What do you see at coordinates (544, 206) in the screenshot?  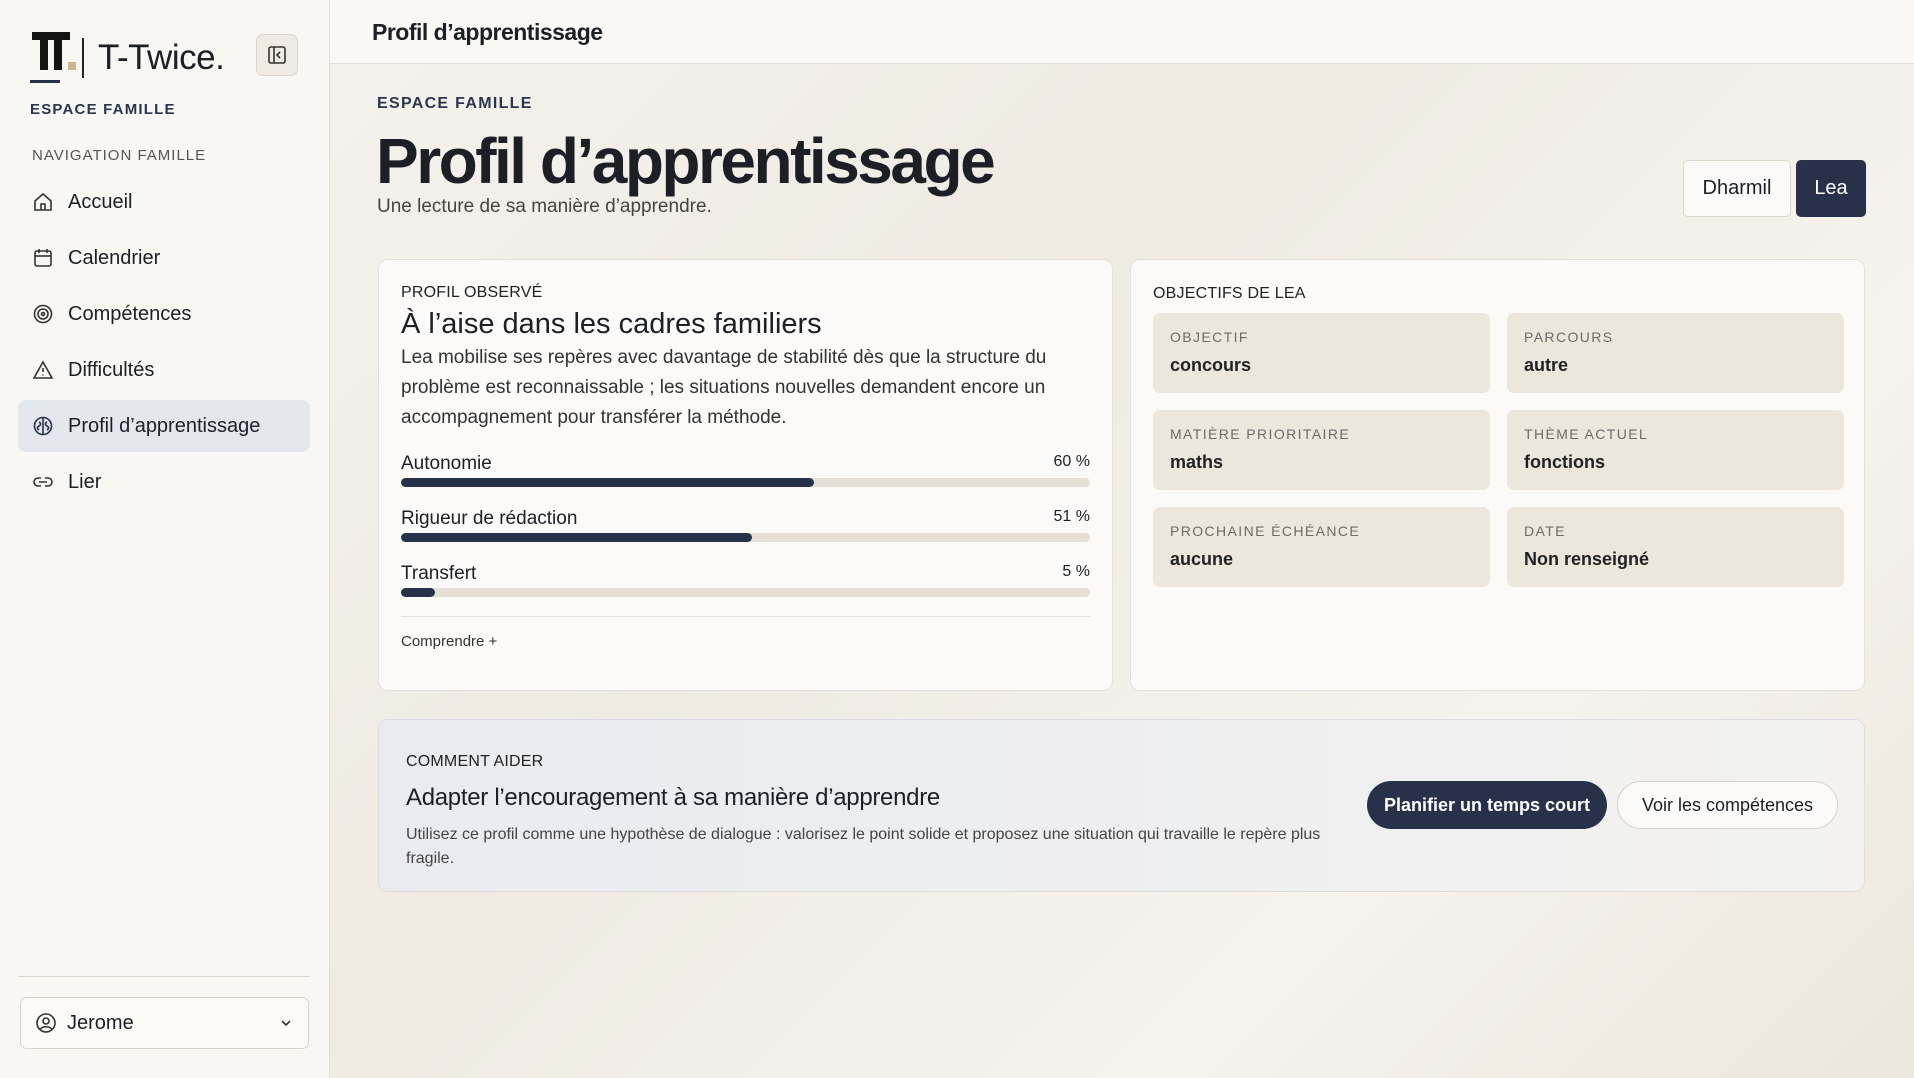 I see `page-subtitle: Une lecture de sa manière d’apprendre.` at bounding box center [544, 206].